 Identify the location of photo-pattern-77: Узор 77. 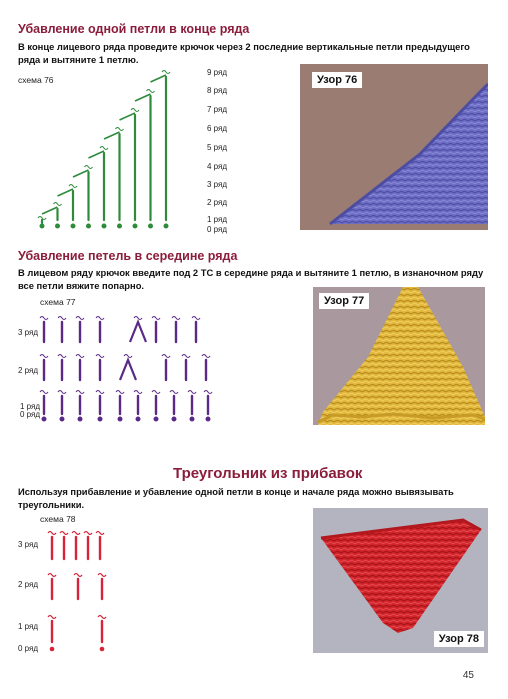
(399, 356).